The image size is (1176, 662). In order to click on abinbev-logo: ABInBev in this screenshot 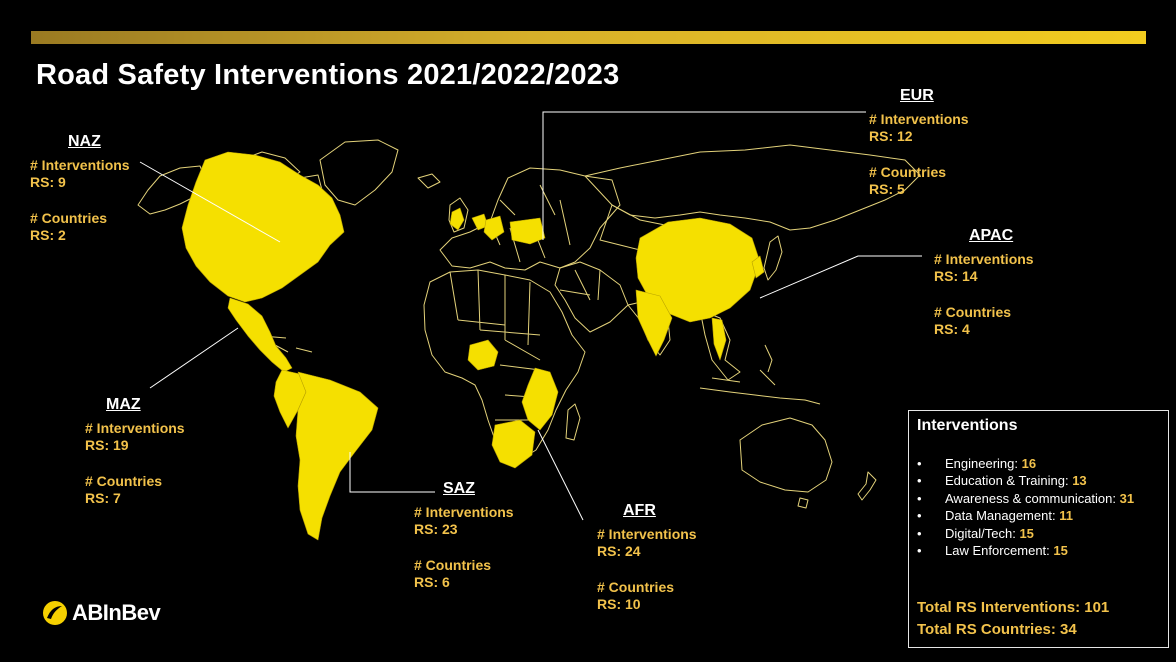, I will do `click(101, 613)`.